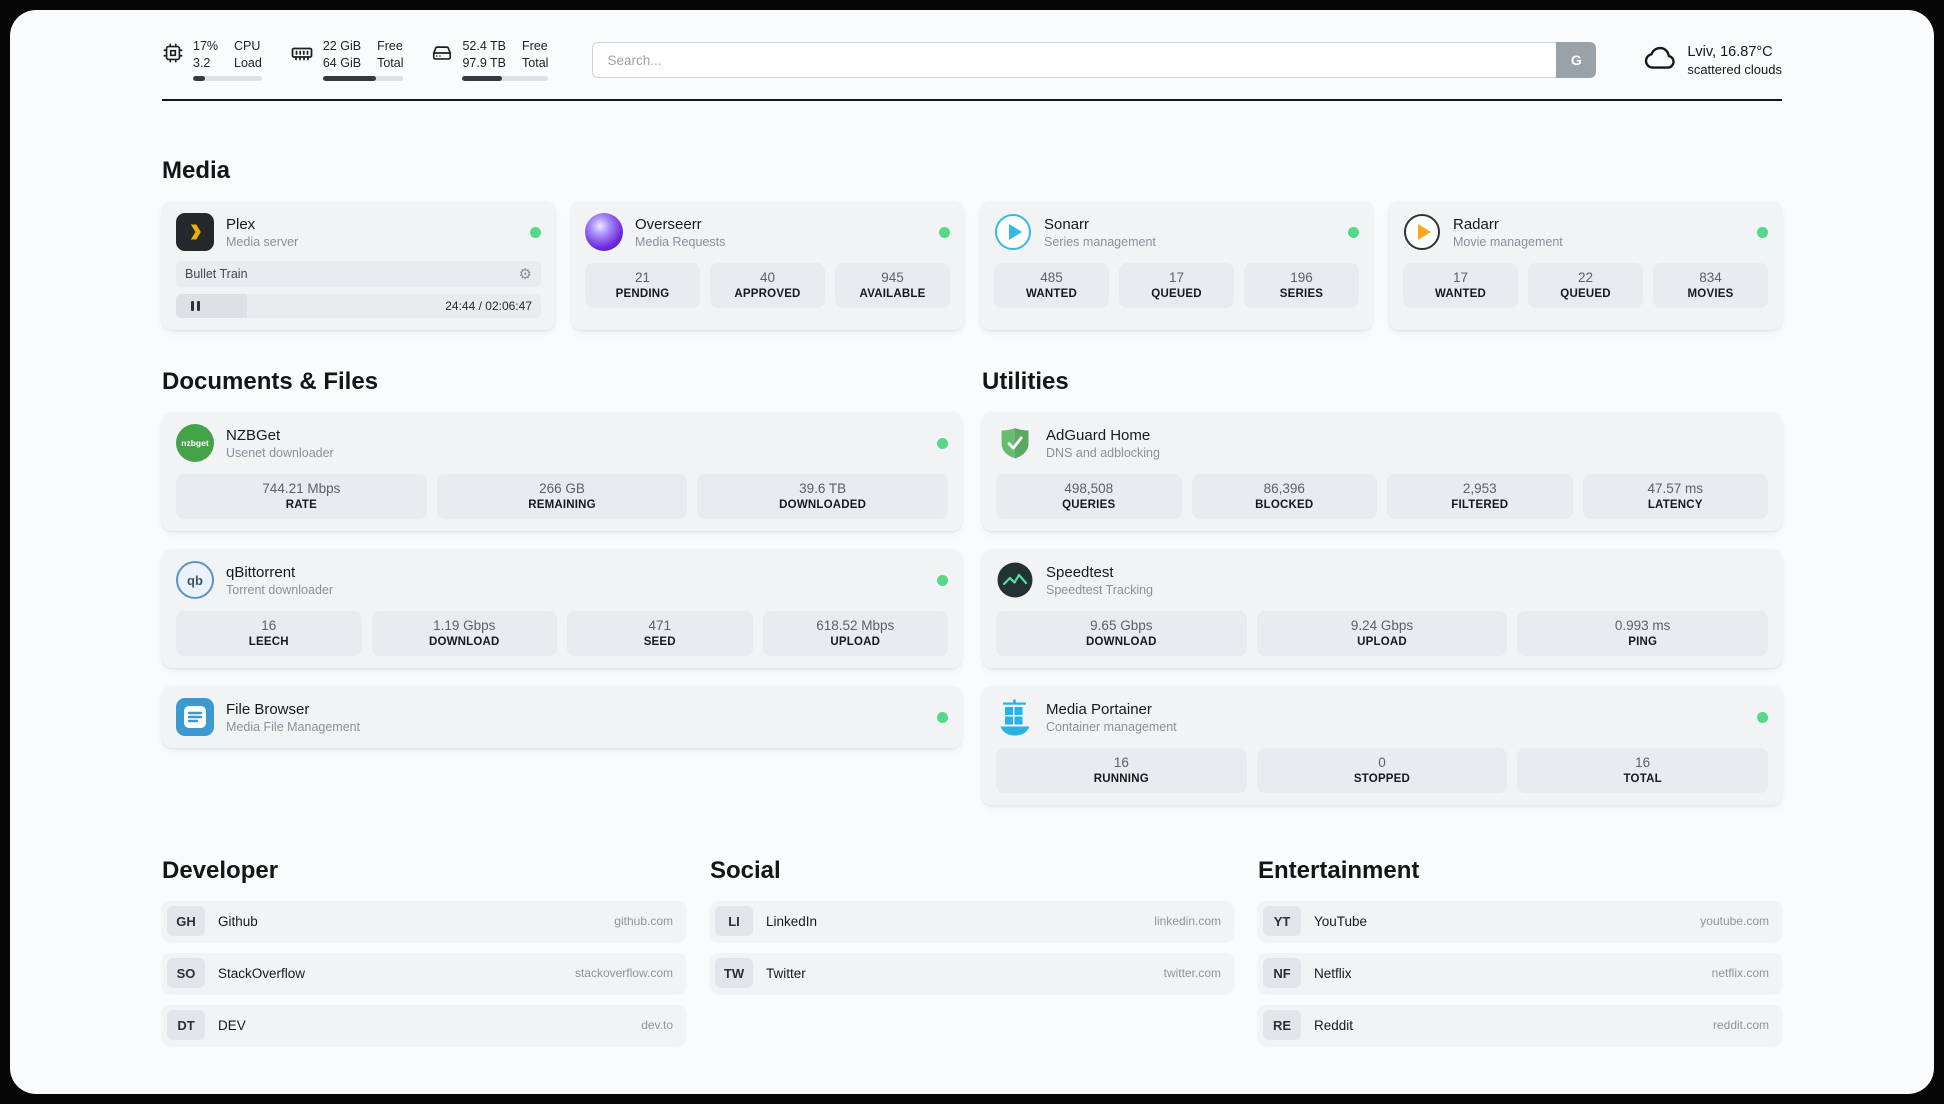 Image resolution: width=1944 pixels, height=1104 pixels. Describe the element at coordinates (972, 243) in the screenshot. I see `section-media: Media Plex Media server Bullet Train` at that location.